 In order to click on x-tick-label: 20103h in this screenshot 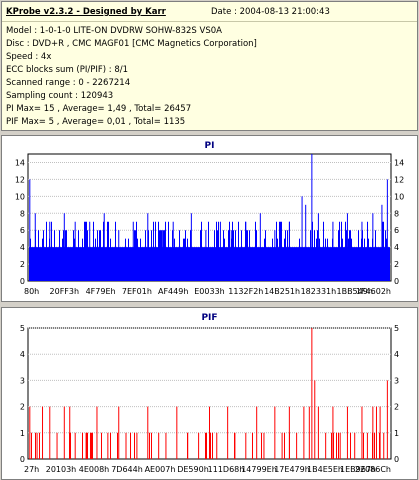, I will do `click(61, 469)`.